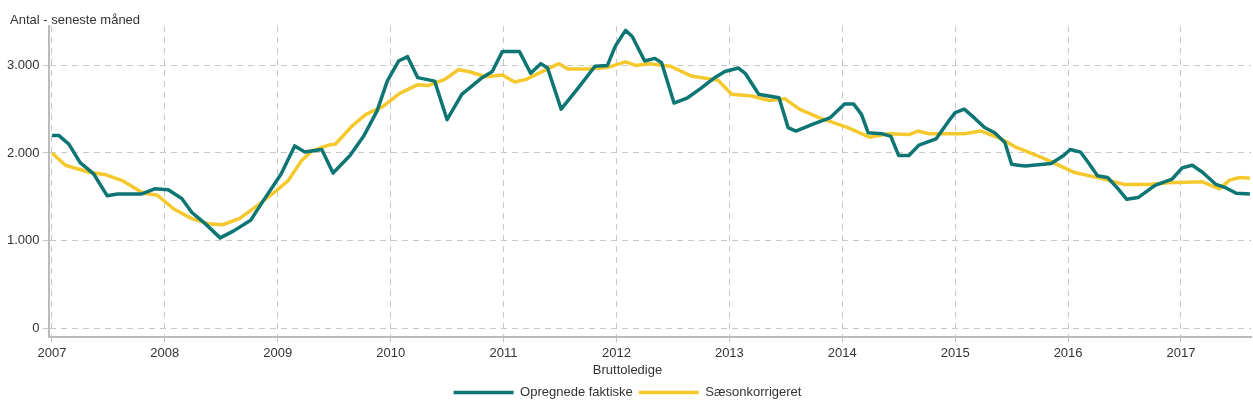 This screenshot has width=1253, height=409. What do you see at coordinates (576, 392) in the screenshot?
I see `legend-label: Opregnede faktiske` at bounding box center [576, 392].